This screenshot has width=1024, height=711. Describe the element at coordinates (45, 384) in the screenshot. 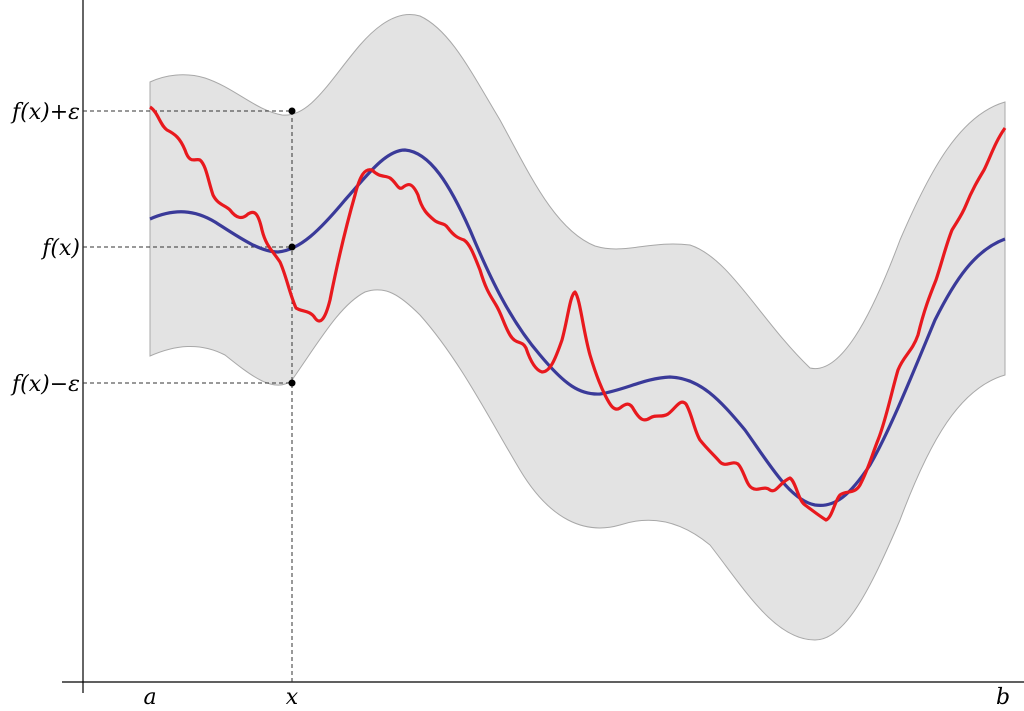

I see `label-f-minus-epsilon: f(x)−ε` at that location.